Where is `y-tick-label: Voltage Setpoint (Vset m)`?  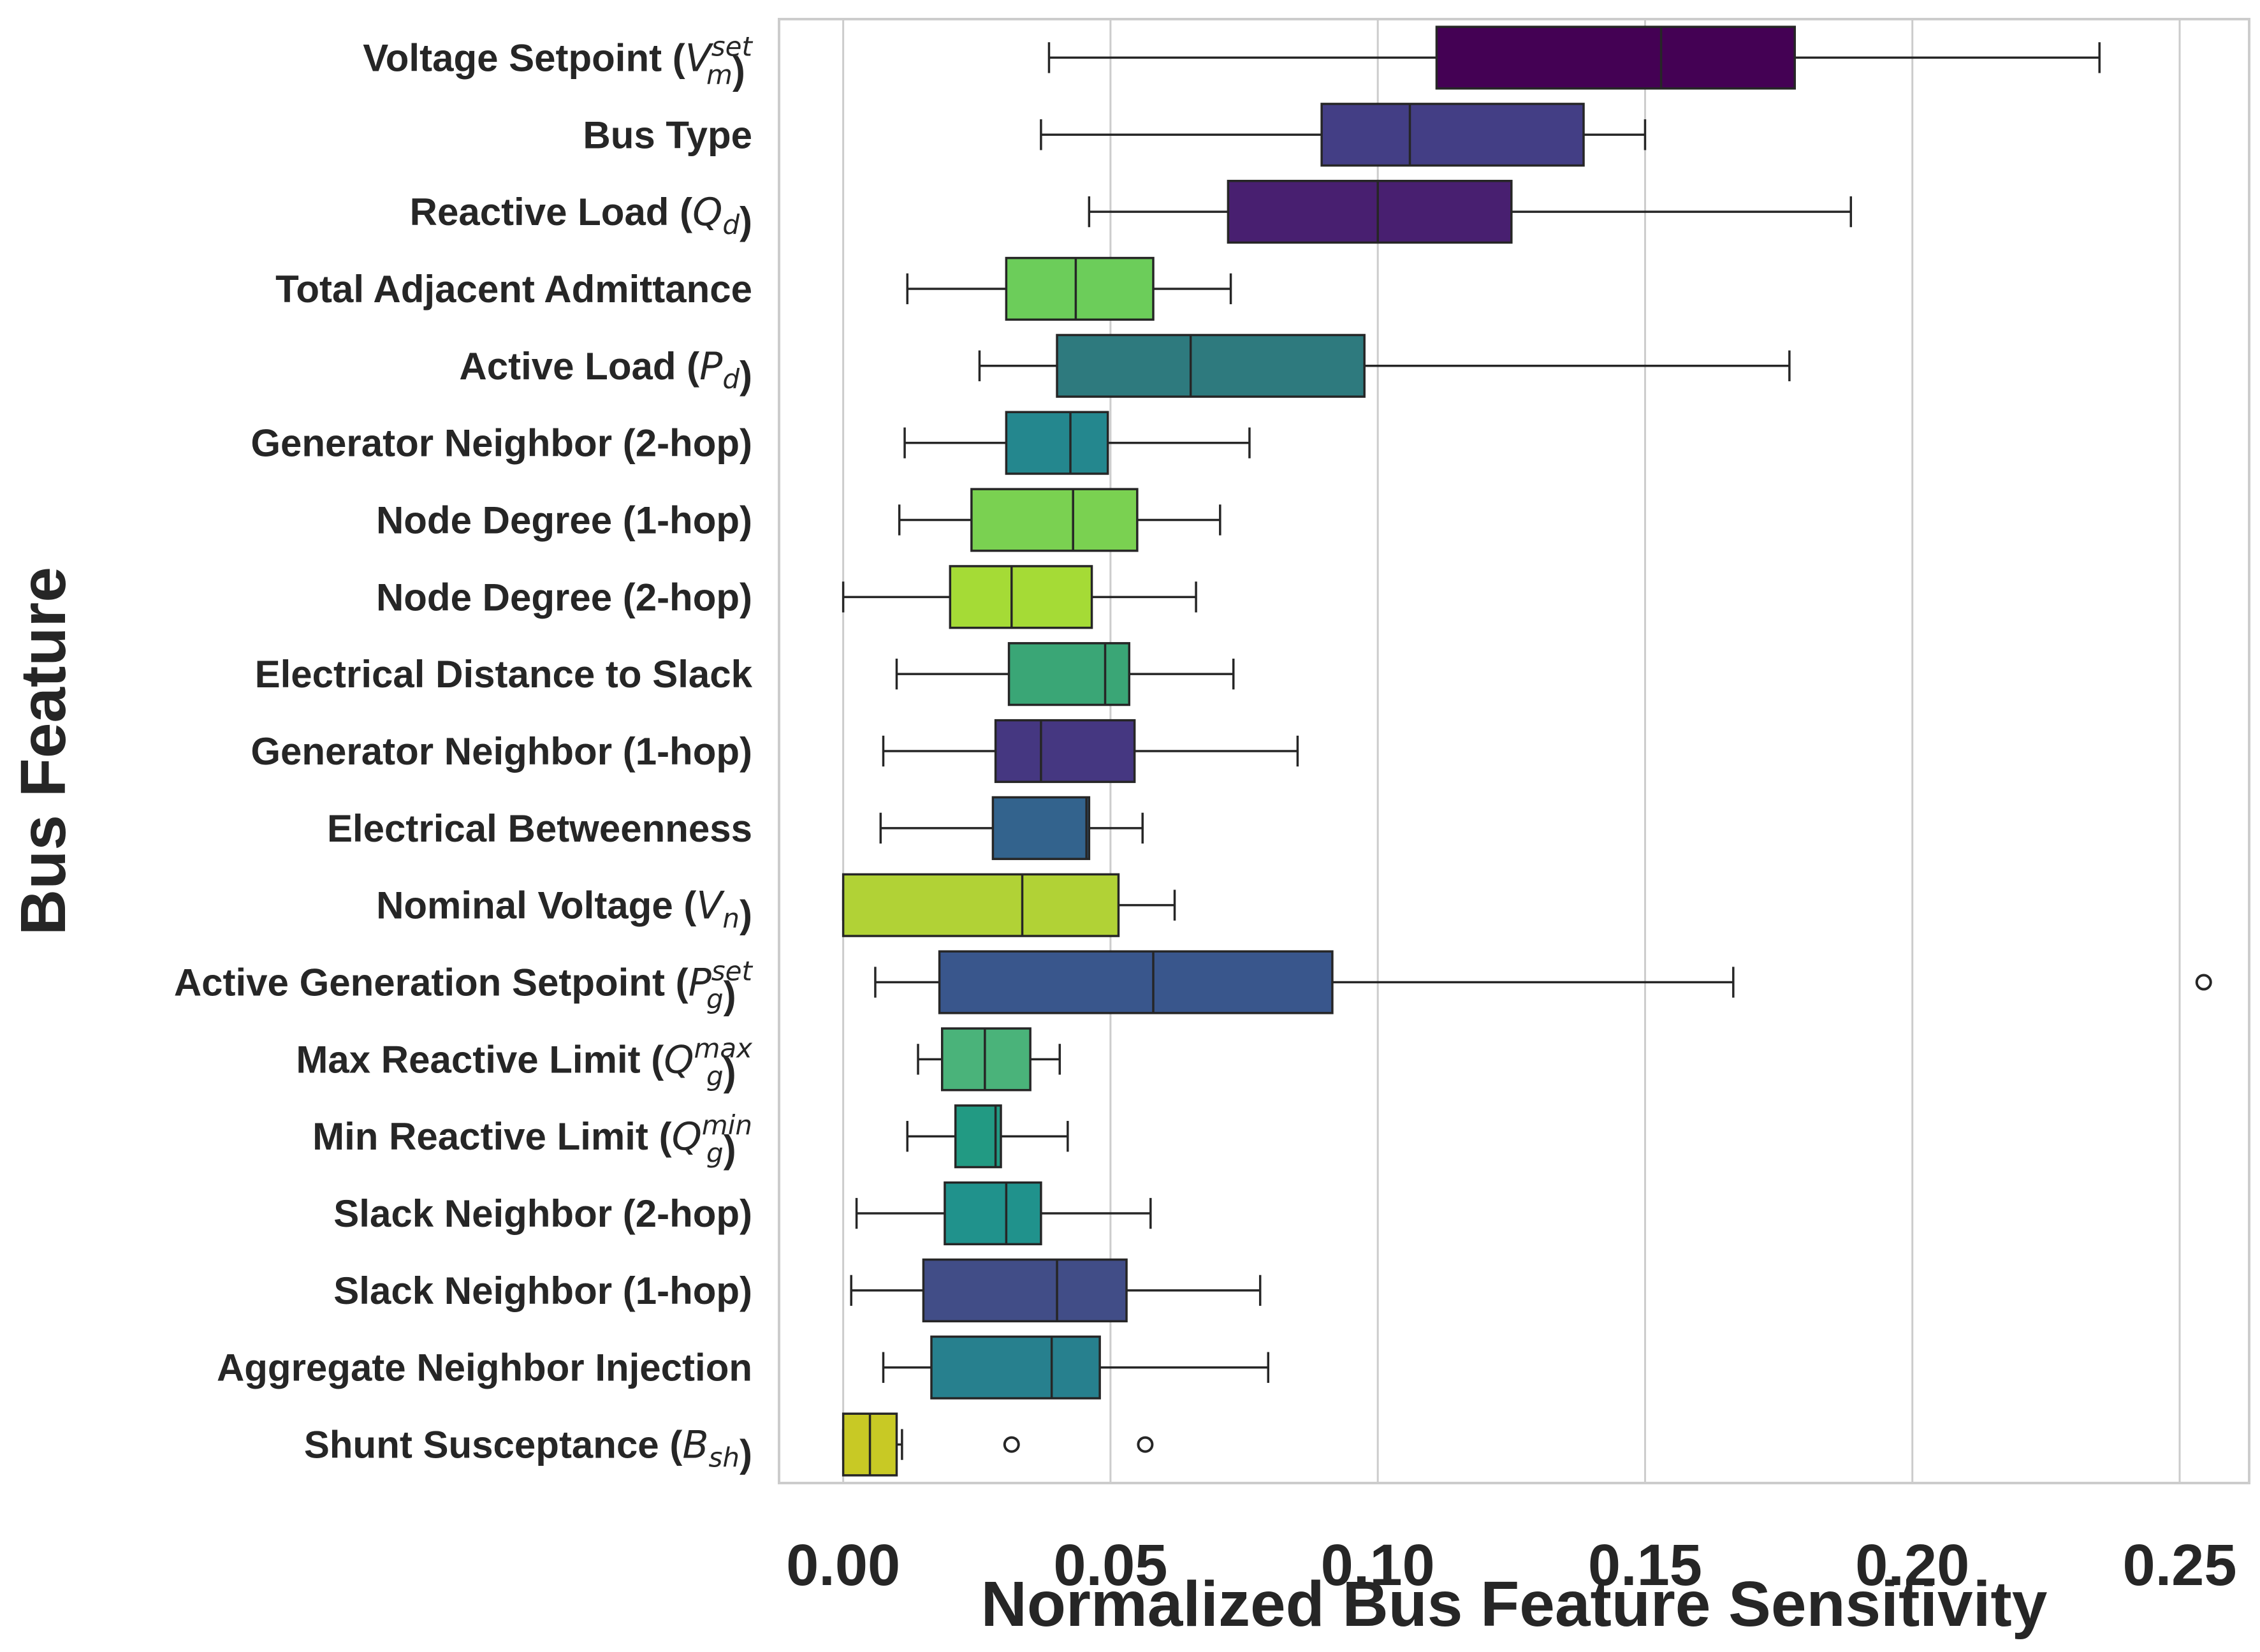
y-tick-label: Voltage Setpoint (Vset m) is located at coordinates (558, 62).